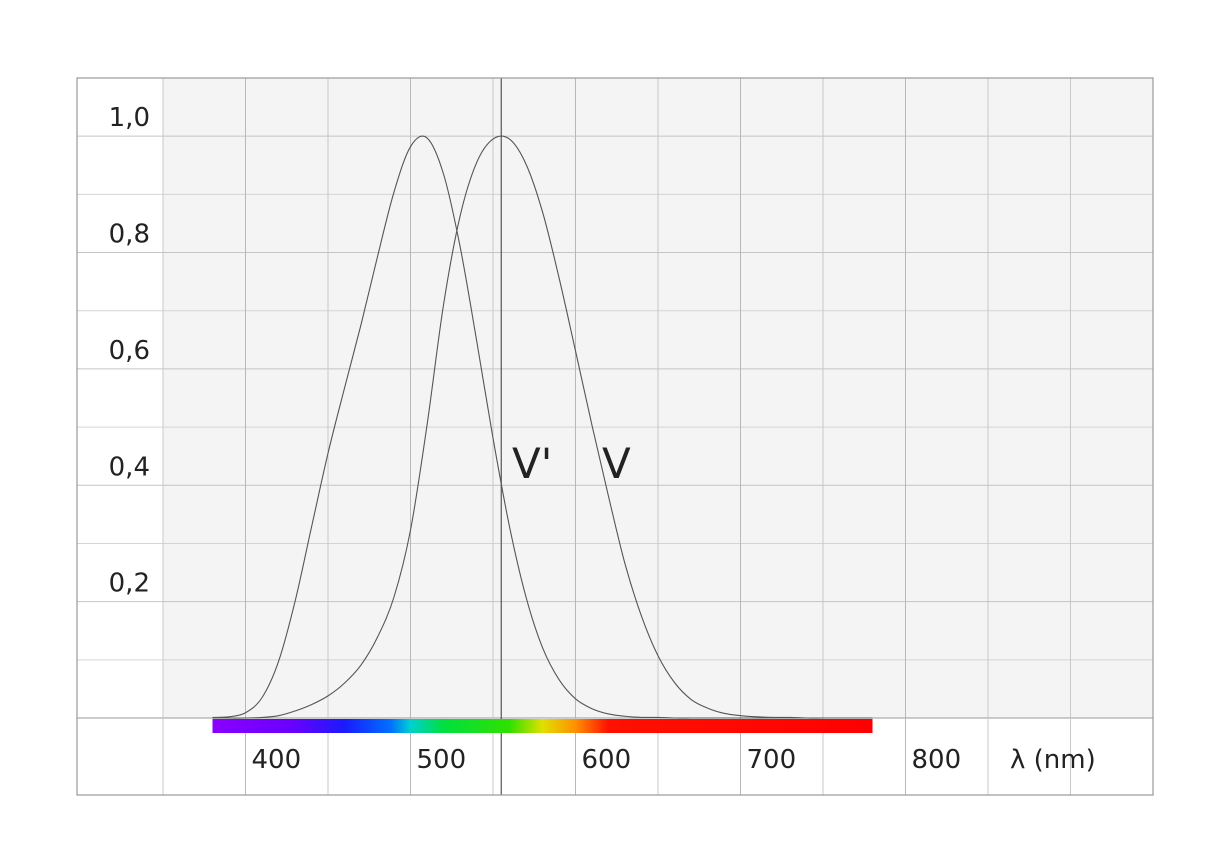 This screenshot has height=864, width=1221. I want to click on x-tick-label: 400, so click(277, 760).